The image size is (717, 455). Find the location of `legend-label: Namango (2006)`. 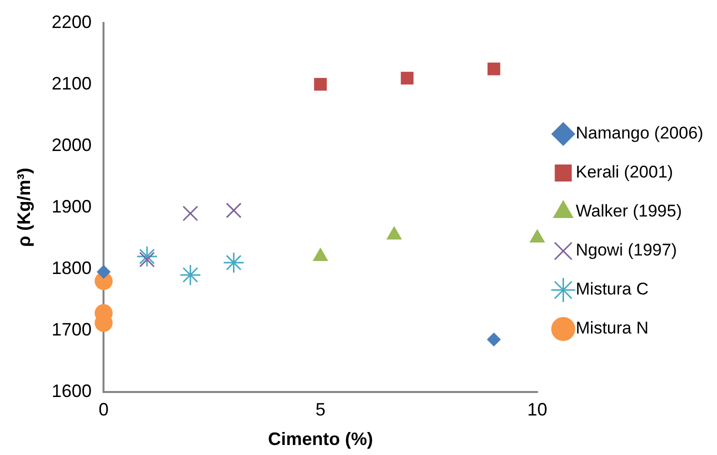

legend-label: Namango (2006) is located at coordinates (640, 133).